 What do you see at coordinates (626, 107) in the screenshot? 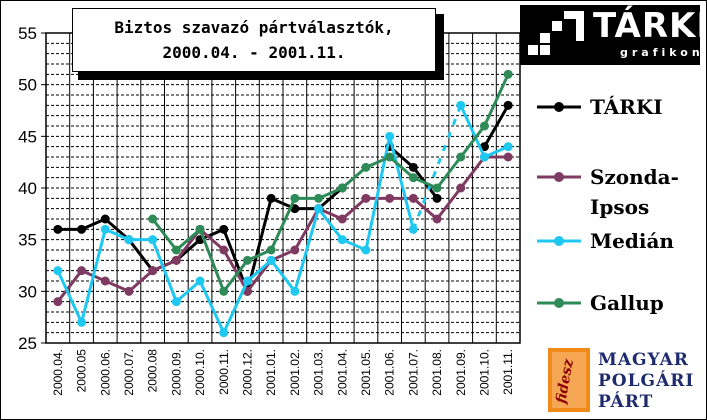
I see `legend-label: TÁRKI` at bounding box center [626, 107].